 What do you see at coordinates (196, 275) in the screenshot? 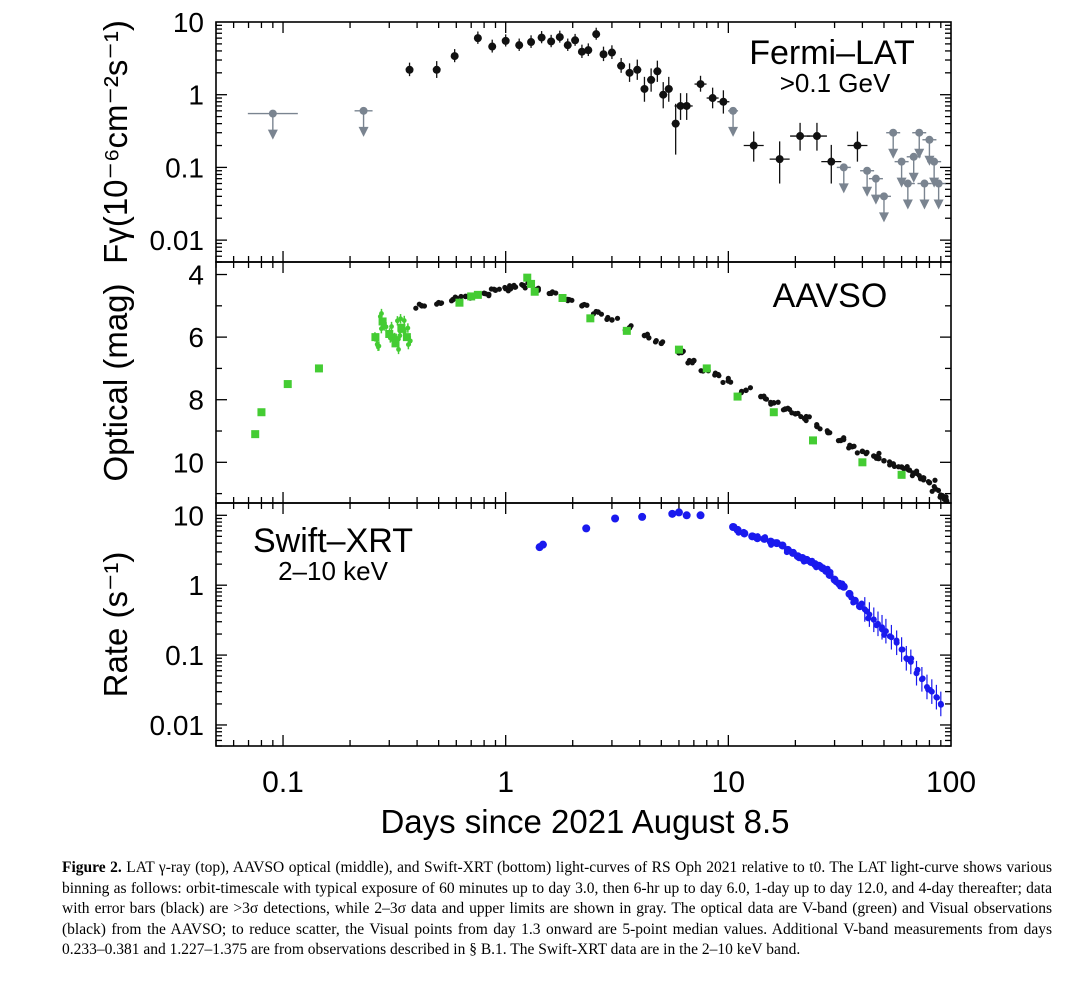
I see `y-tick-label: 4` at bounding box center [196, 275].